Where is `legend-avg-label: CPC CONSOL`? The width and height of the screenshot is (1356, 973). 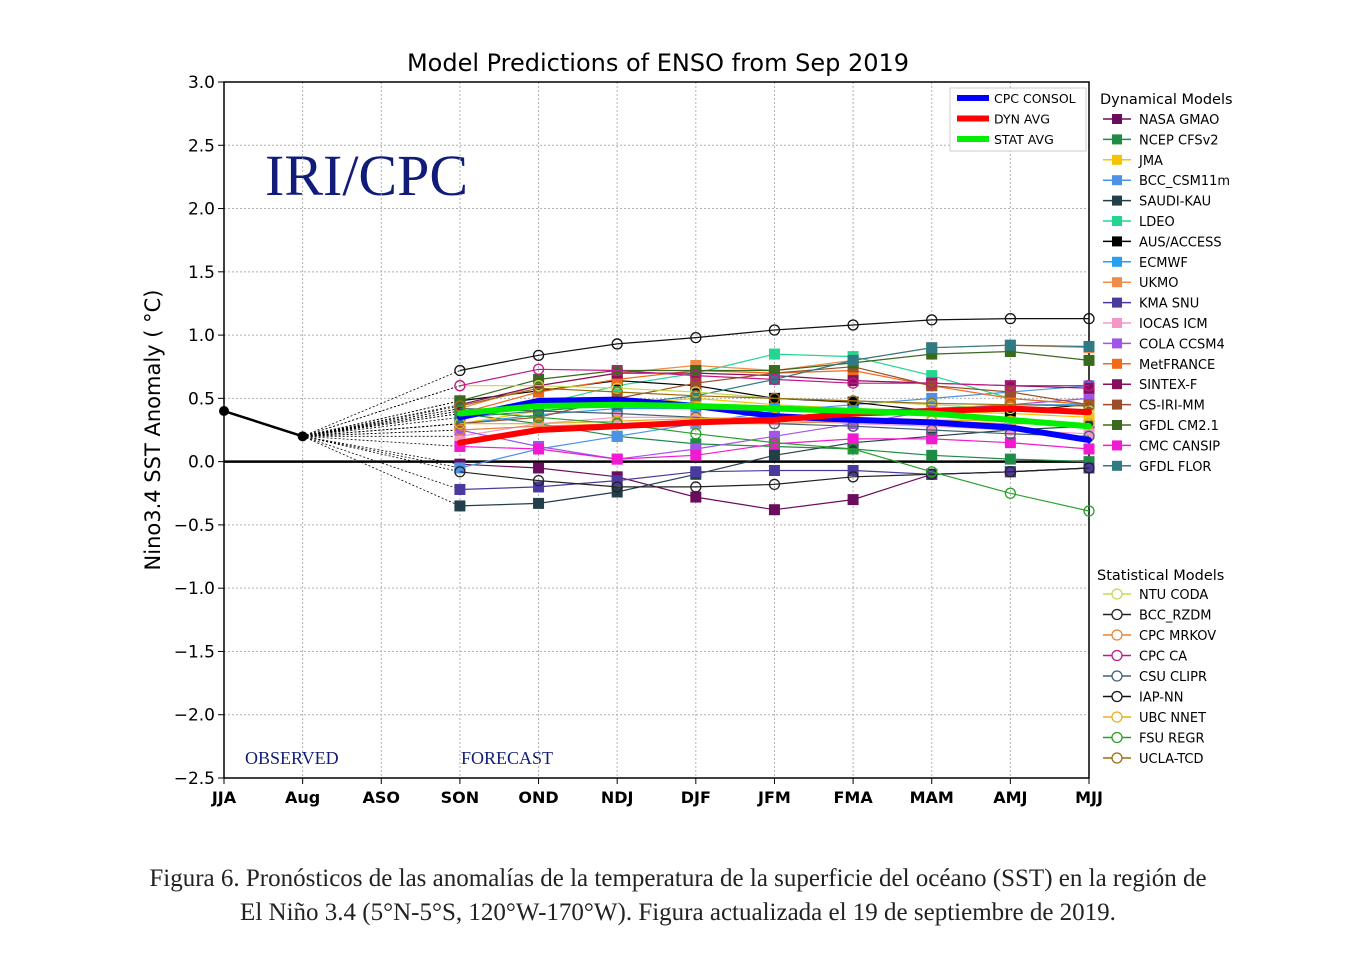
legend-avg-label: CPC CONSOL is located at coordinates (1035, 98).